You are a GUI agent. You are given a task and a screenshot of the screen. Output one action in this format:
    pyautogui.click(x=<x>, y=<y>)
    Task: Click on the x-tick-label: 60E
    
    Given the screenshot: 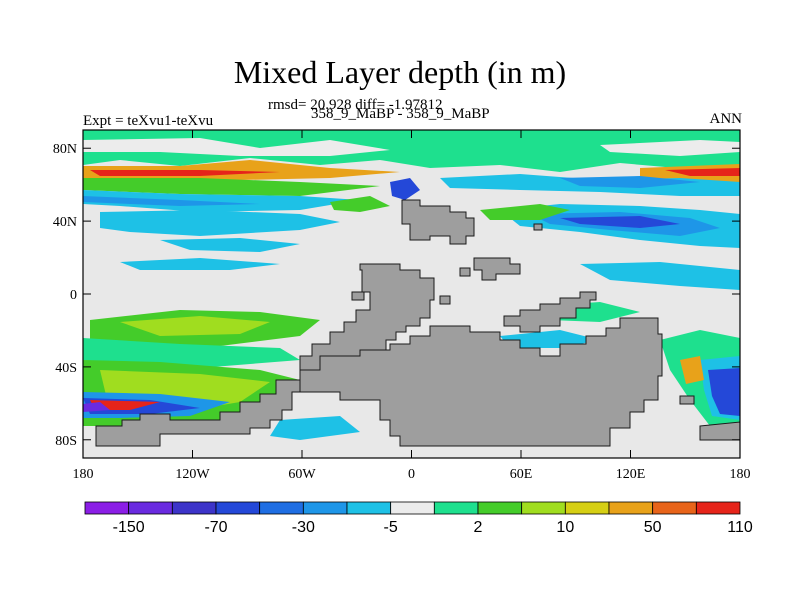 What is the action you would take?
    pyautogui.click(x=521, y=474)
    